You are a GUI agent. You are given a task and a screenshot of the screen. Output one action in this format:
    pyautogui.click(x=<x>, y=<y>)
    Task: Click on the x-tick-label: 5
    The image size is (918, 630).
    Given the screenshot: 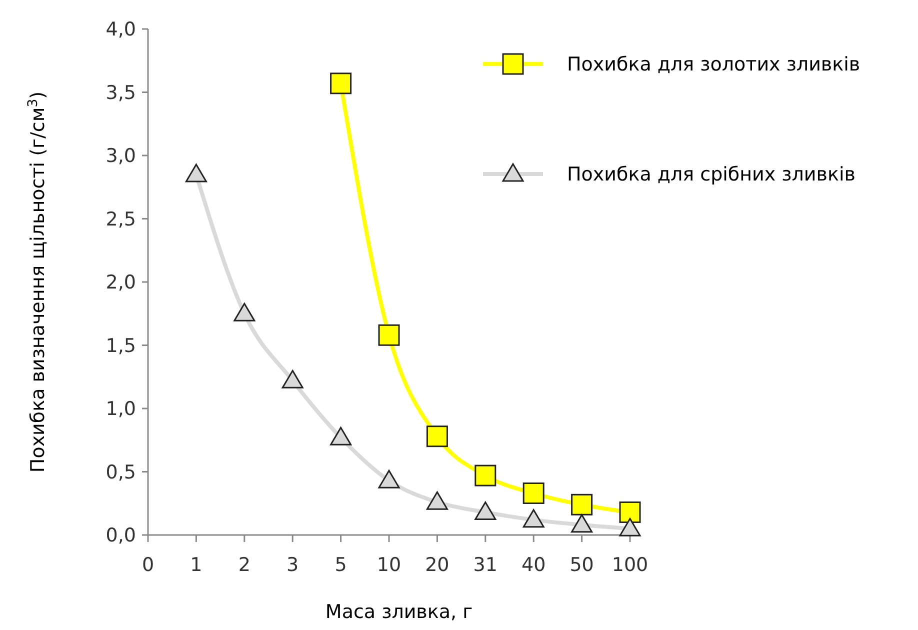 What is the action you would take?
    pyautogui.click(x=340, y=565)
    